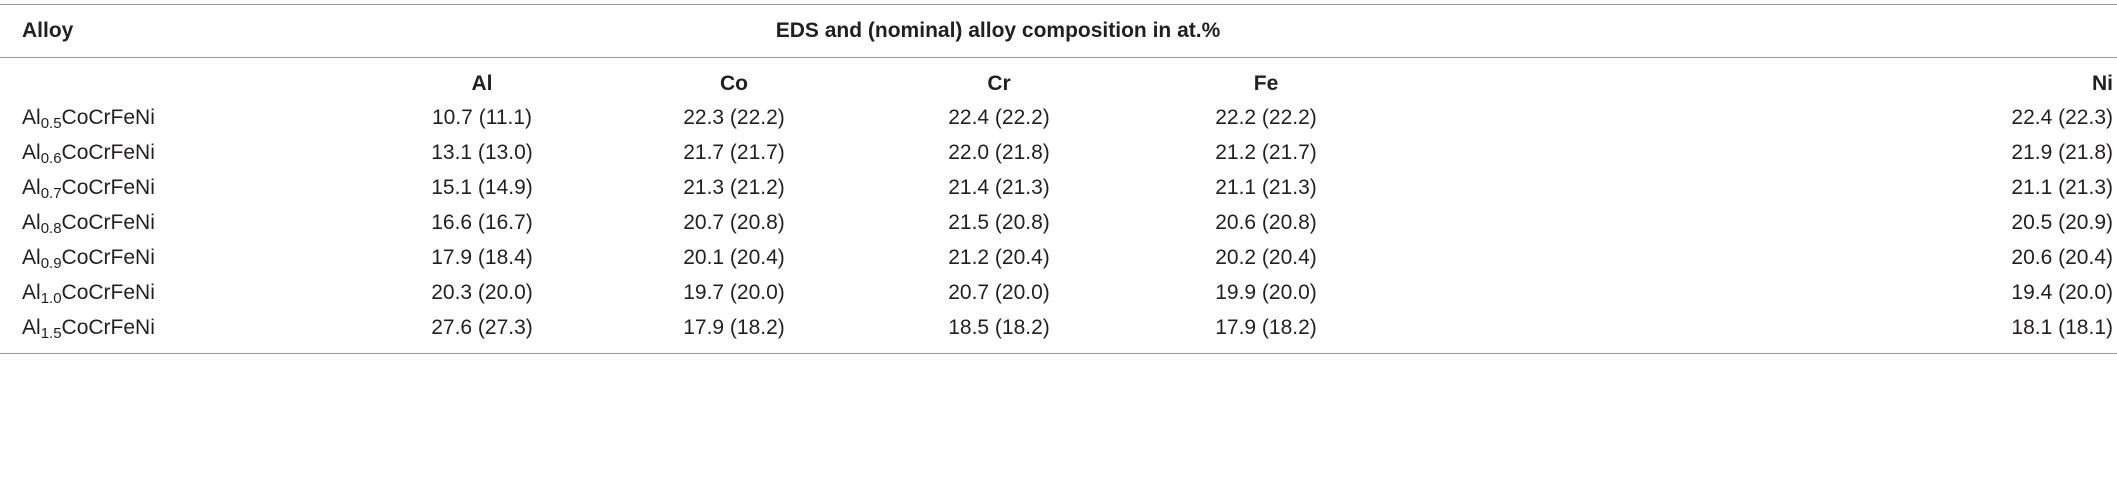 This screenshot has height=485, width=2117. I want to click on alloy-name: Al0.9CoCrFeNi, so click(88, 258).